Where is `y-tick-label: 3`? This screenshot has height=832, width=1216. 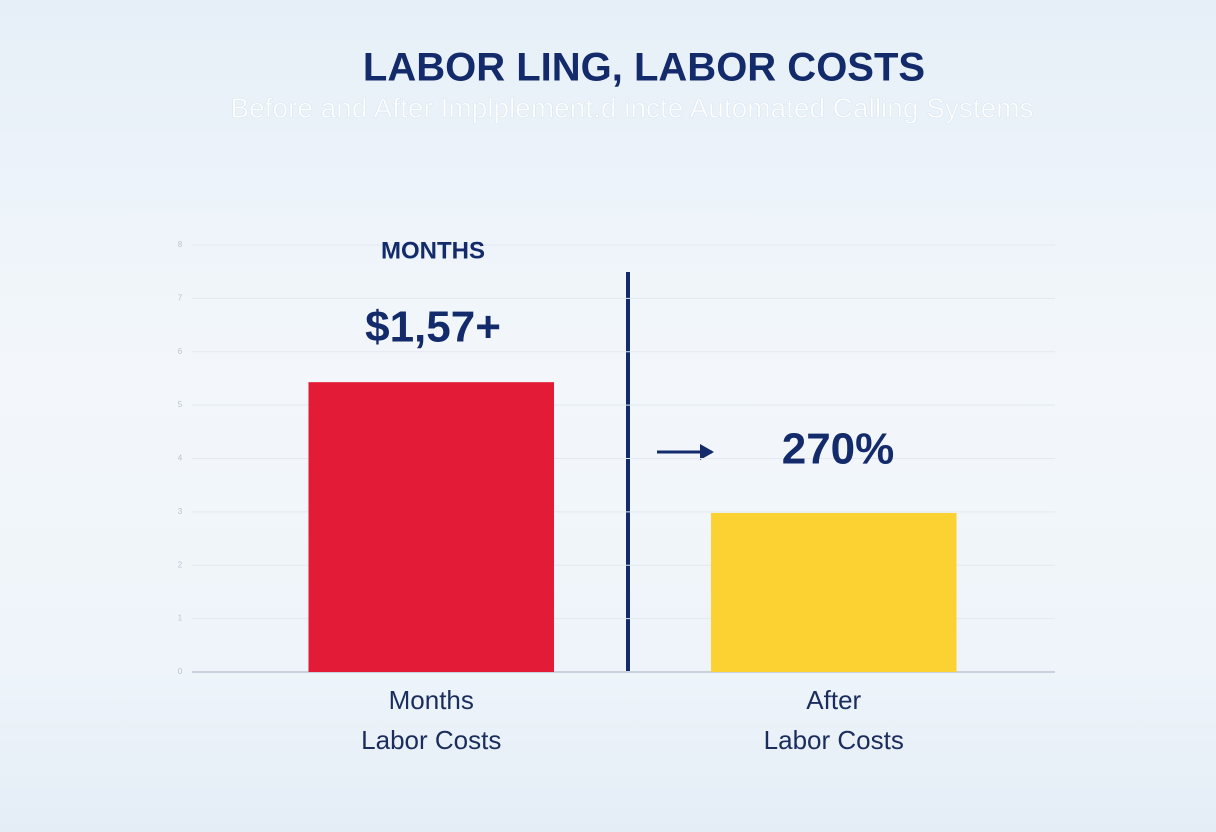
y-tick-label: 3 is located at coordinates (180, 511).